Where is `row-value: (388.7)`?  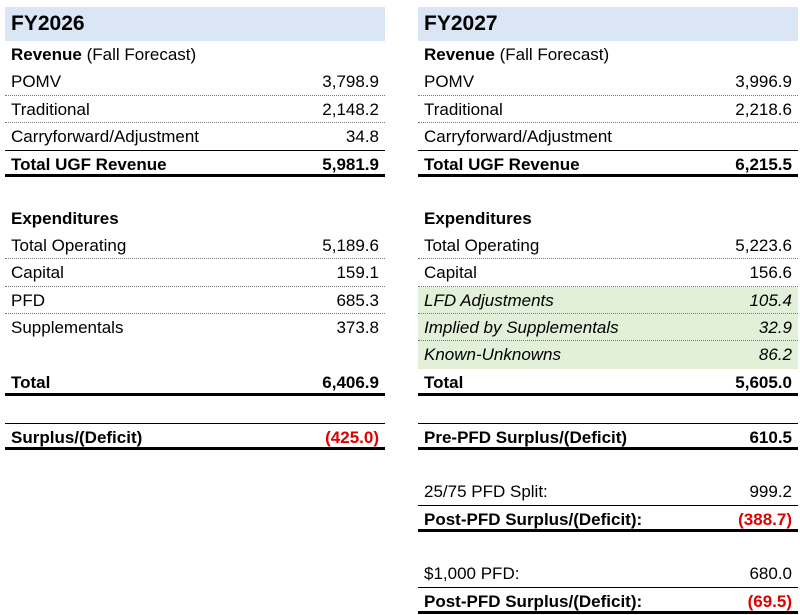 row-value: (388.7) is located at coordinates (765, 520).